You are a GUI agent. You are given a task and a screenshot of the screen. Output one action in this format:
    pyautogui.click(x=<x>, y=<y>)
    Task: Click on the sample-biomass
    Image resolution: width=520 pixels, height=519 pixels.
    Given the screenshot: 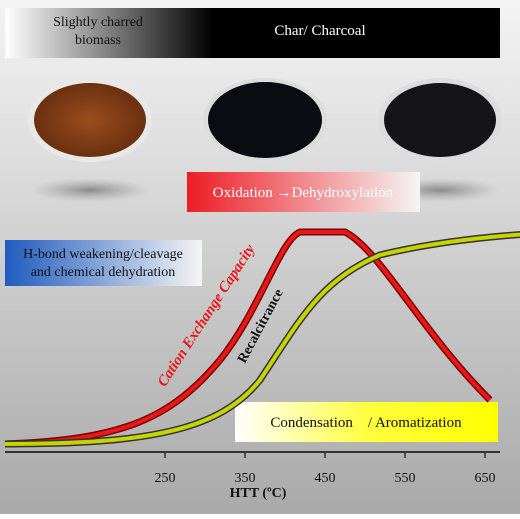 What is the action you would take?
    pyautogui.click(x=90, y=120)
    